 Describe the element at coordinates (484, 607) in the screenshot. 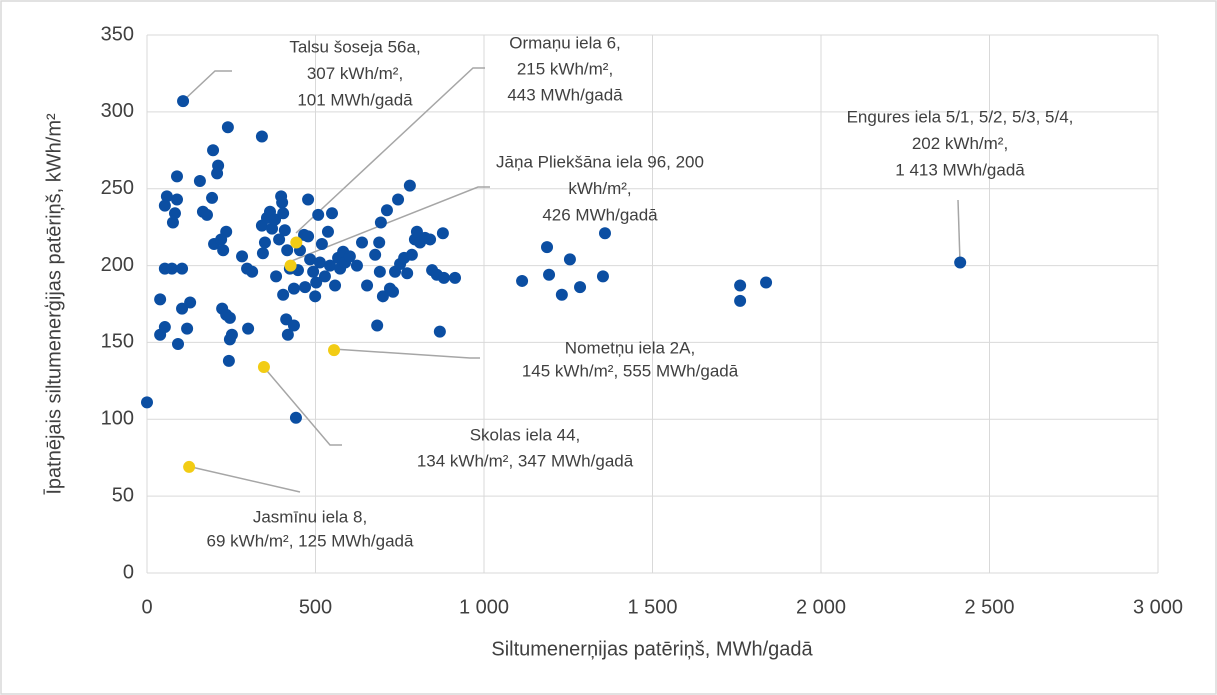

I see `x-tick-label: 1 000` at that location.